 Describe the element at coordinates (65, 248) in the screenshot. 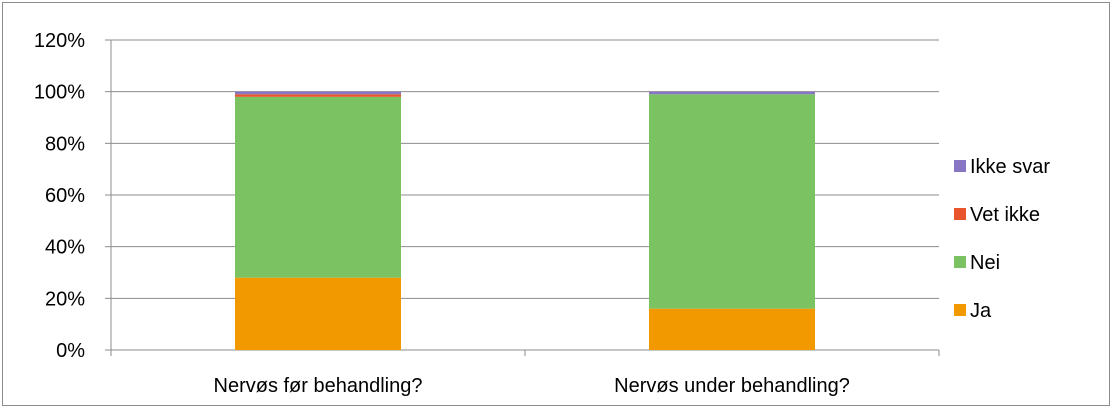

I see `y-tick-label: 40%` at that location.